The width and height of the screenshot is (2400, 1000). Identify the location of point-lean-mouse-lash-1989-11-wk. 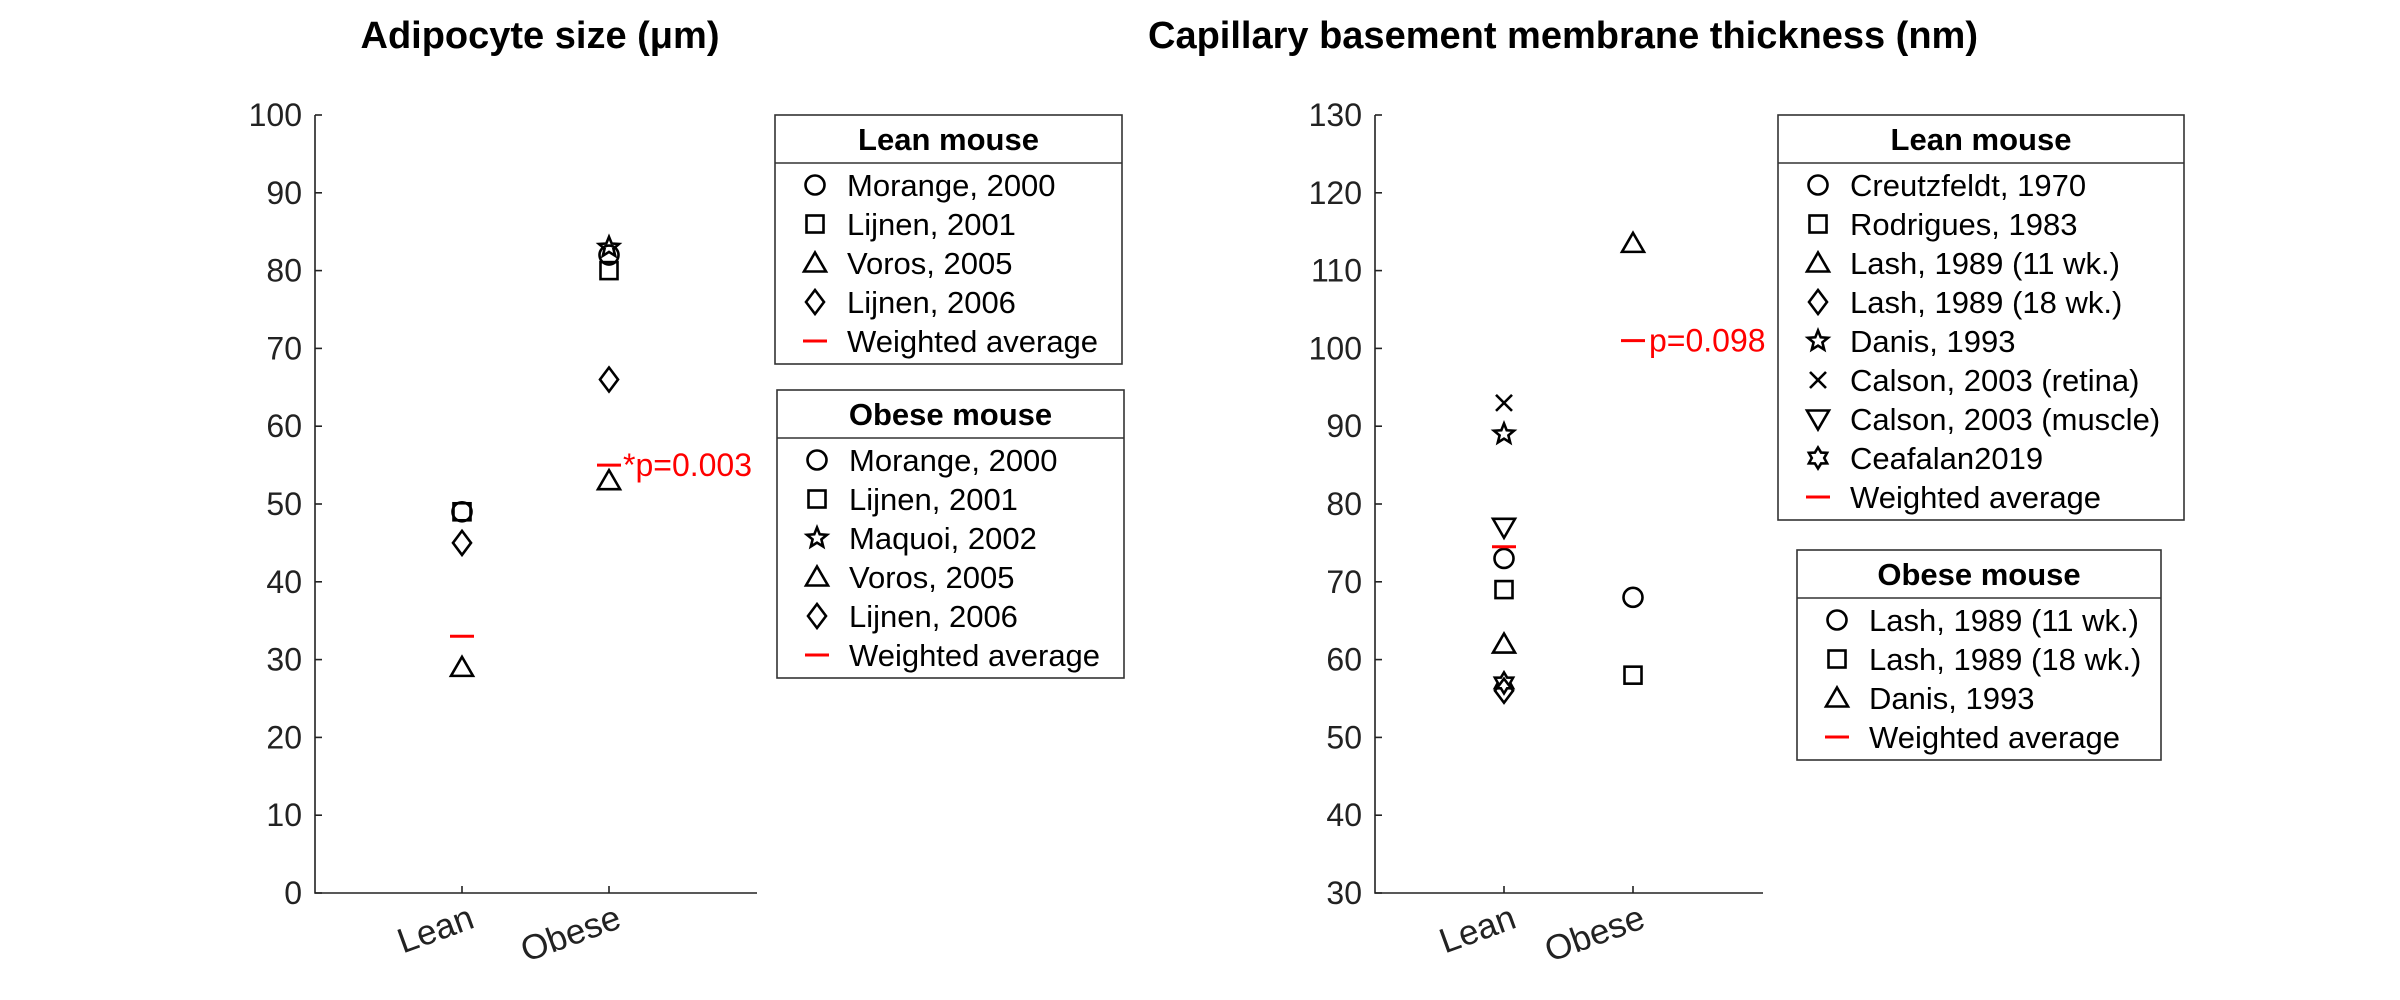
(1504, 642).